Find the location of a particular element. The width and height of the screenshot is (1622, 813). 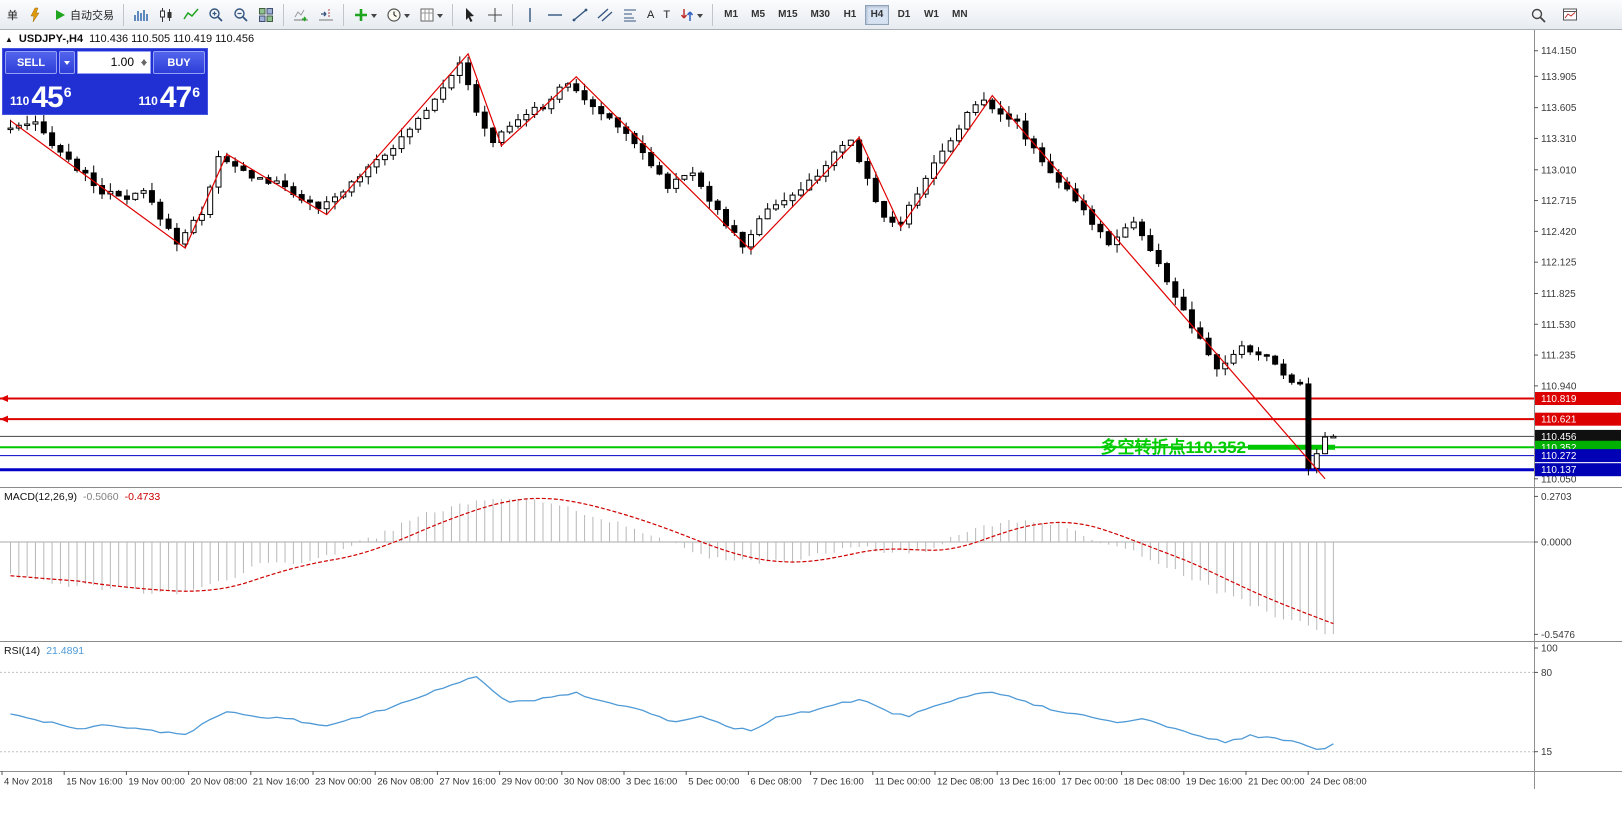

vline-icon is located at coordinates (530, 14).